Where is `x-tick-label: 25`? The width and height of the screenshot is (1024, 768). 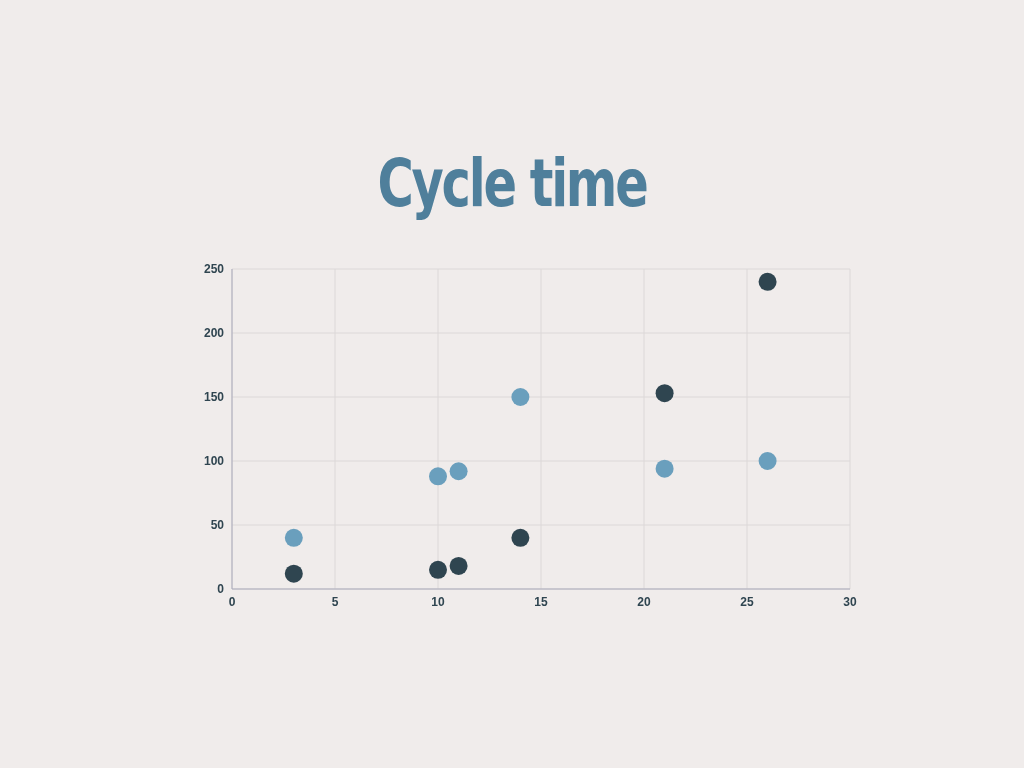
x-tick-label: 25 is located at coordinates (747, 601).